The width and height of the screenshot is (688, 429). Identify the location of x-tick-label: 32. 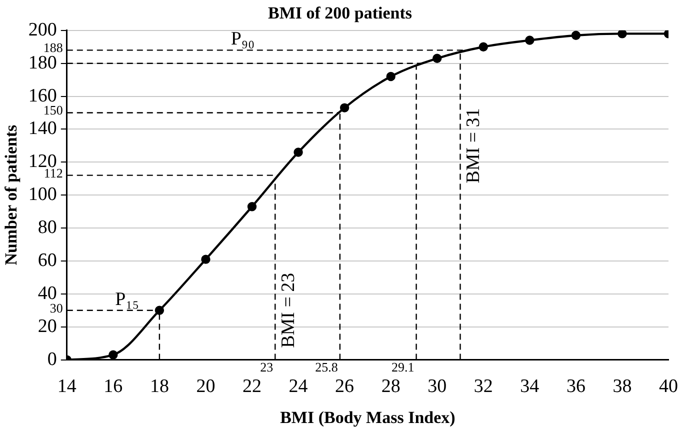
(483, 387).